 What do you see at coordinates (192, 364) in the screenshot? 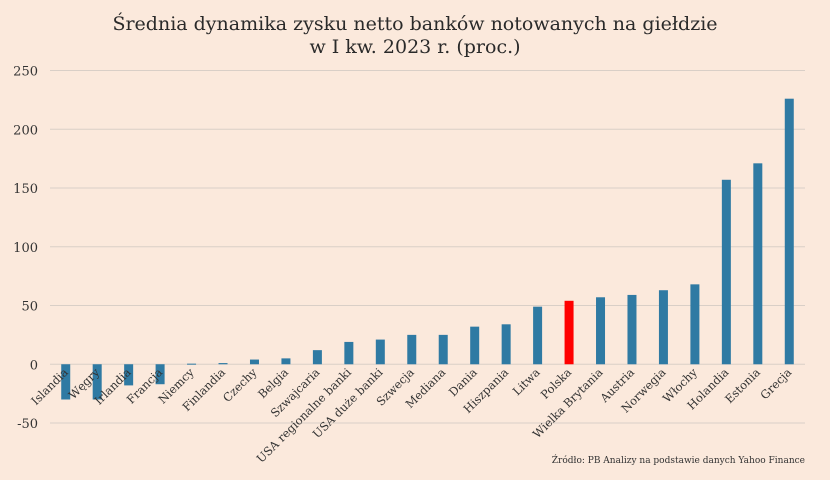
I see `bar-niemcy` at bounding box center [192, 364].